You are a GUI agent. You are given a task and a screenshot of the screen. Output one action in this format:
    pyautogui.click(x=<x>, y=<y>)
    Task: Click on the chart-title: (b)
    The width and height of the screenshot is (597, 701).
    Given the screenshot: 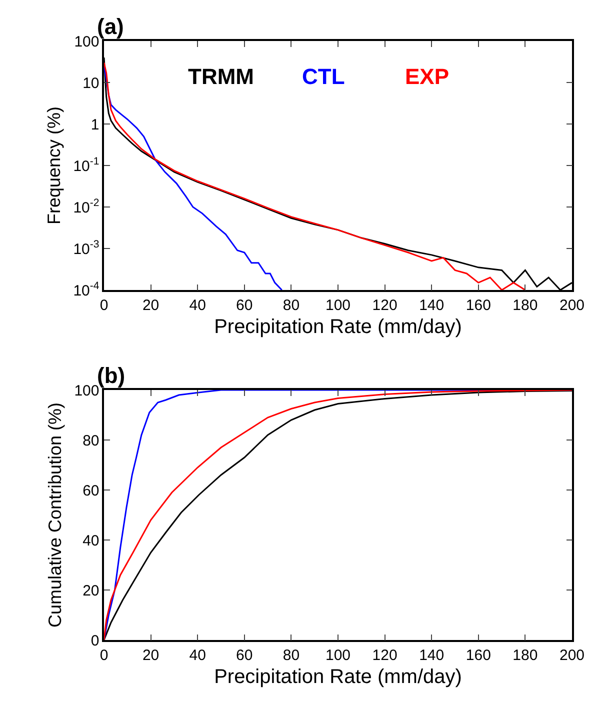 What is the action you would take?
    pyautogui.click(x=111, y=375)
    